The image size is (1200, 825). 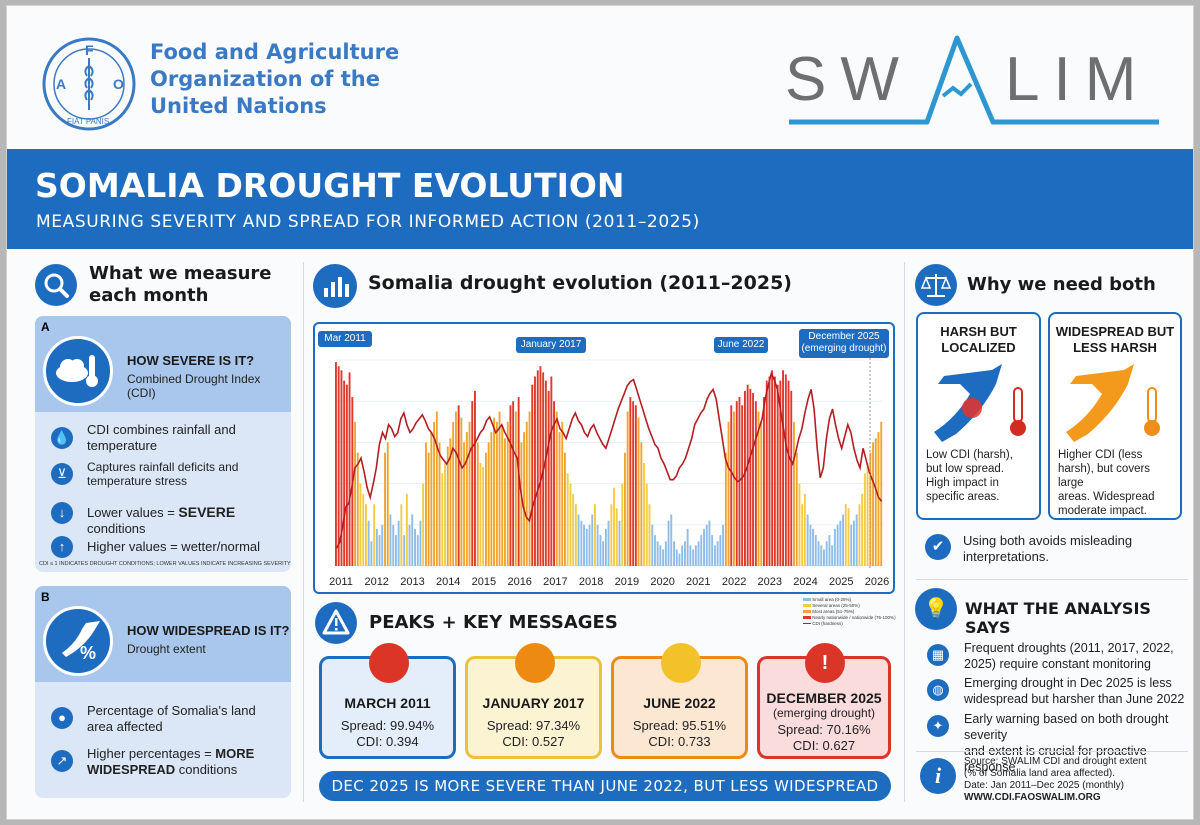 I want to click on peak-card-2011-spread: Spread: 99.94%, so click(x=387, y=725).